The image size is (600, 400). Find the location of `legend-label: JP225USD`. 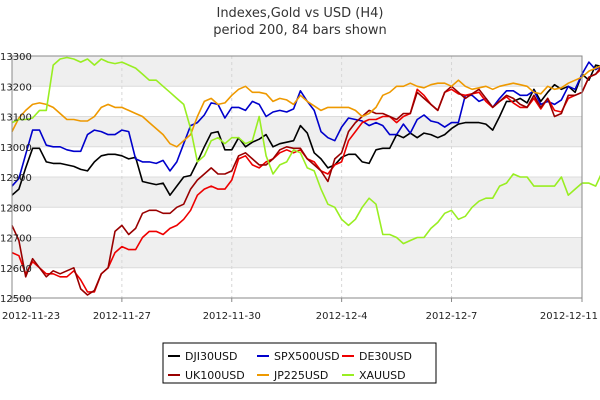

legend-label: JP225USD is located at coordinates (300, 375).